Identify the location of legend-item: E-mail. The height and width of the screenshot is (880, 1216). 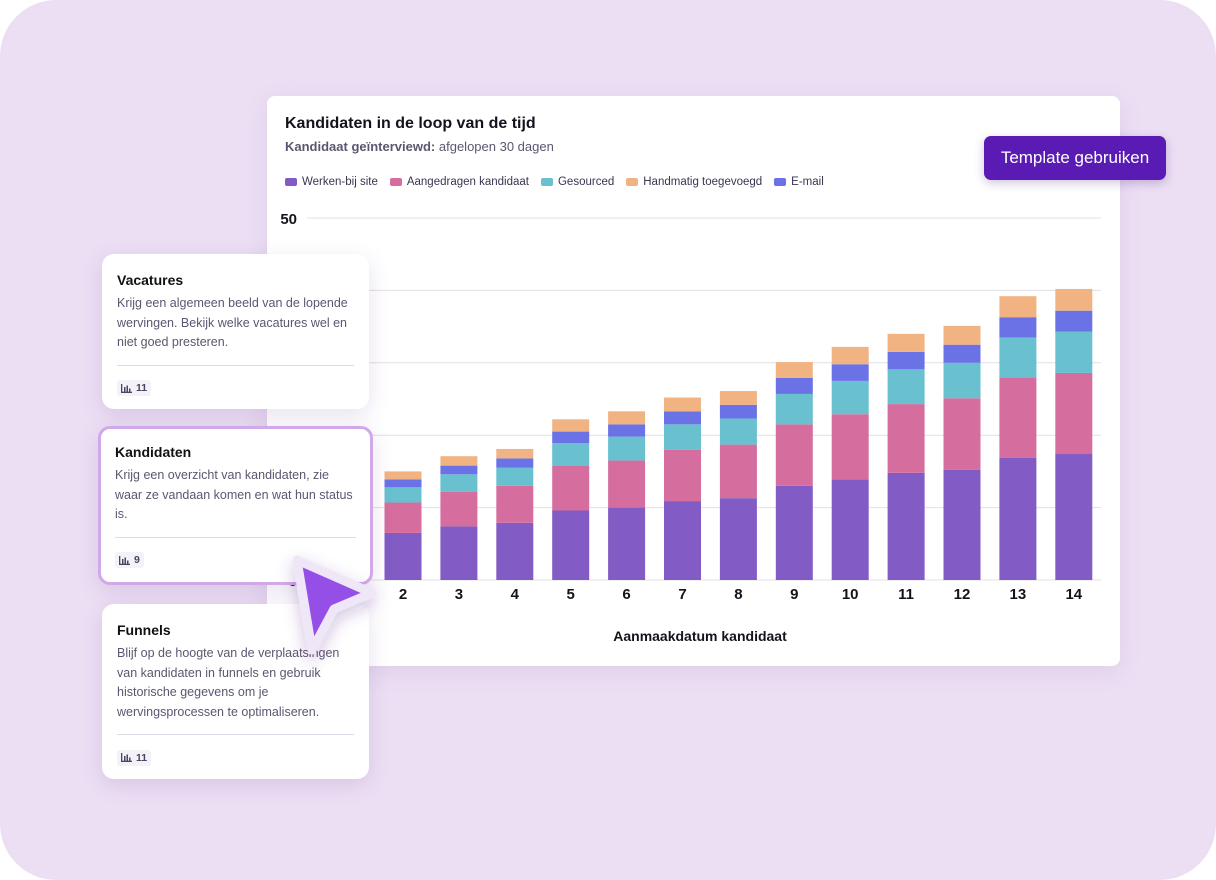
(799, 182).